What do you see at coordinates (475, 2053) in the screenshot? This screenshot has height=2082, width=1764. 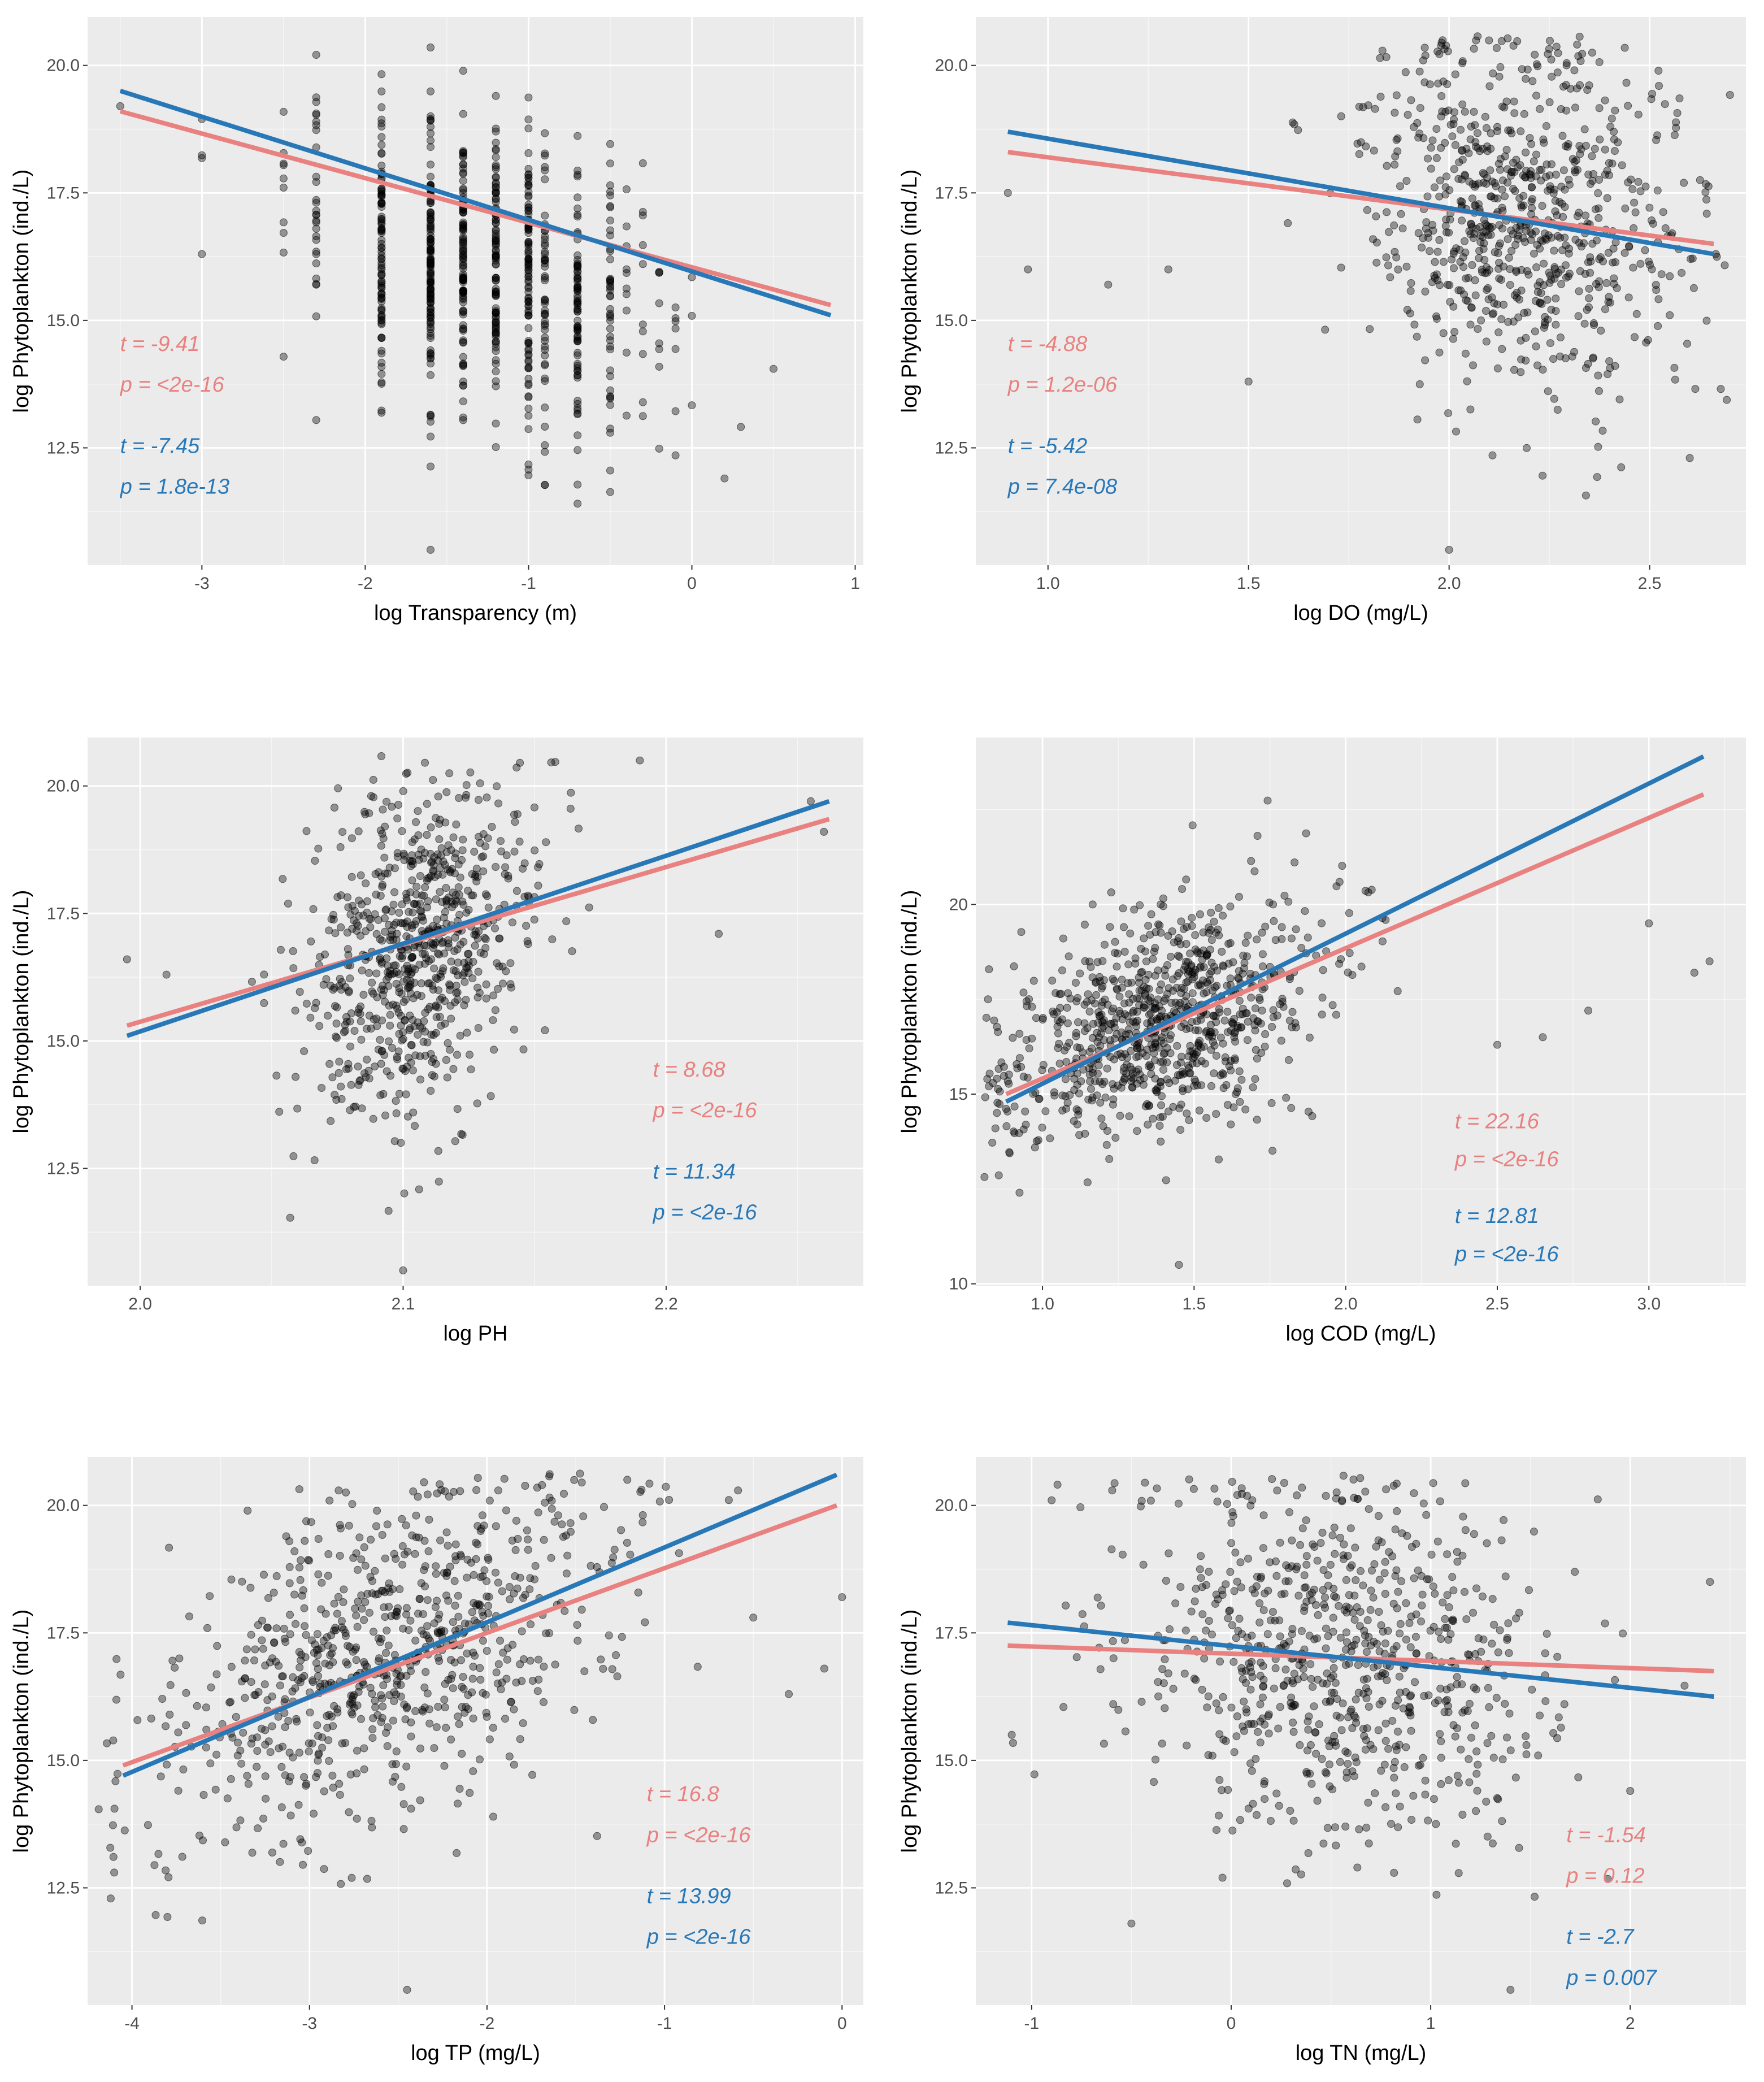 I see `x-axis-title: log TP (mg/L)` at bounding box center [475, 2053].